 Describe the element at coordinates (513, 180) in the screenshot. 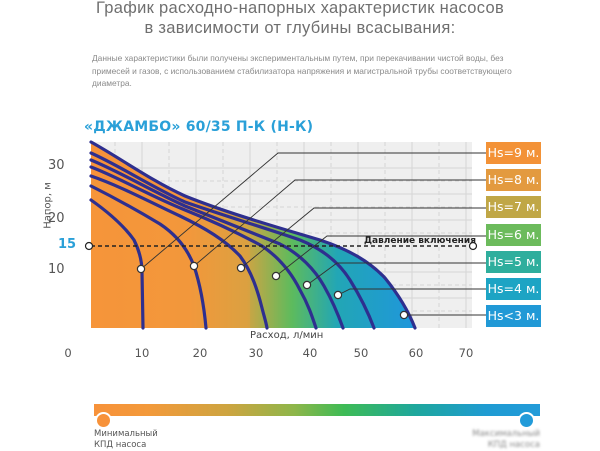

I see `legend-hs-8: Hs=8 м.` at that location.